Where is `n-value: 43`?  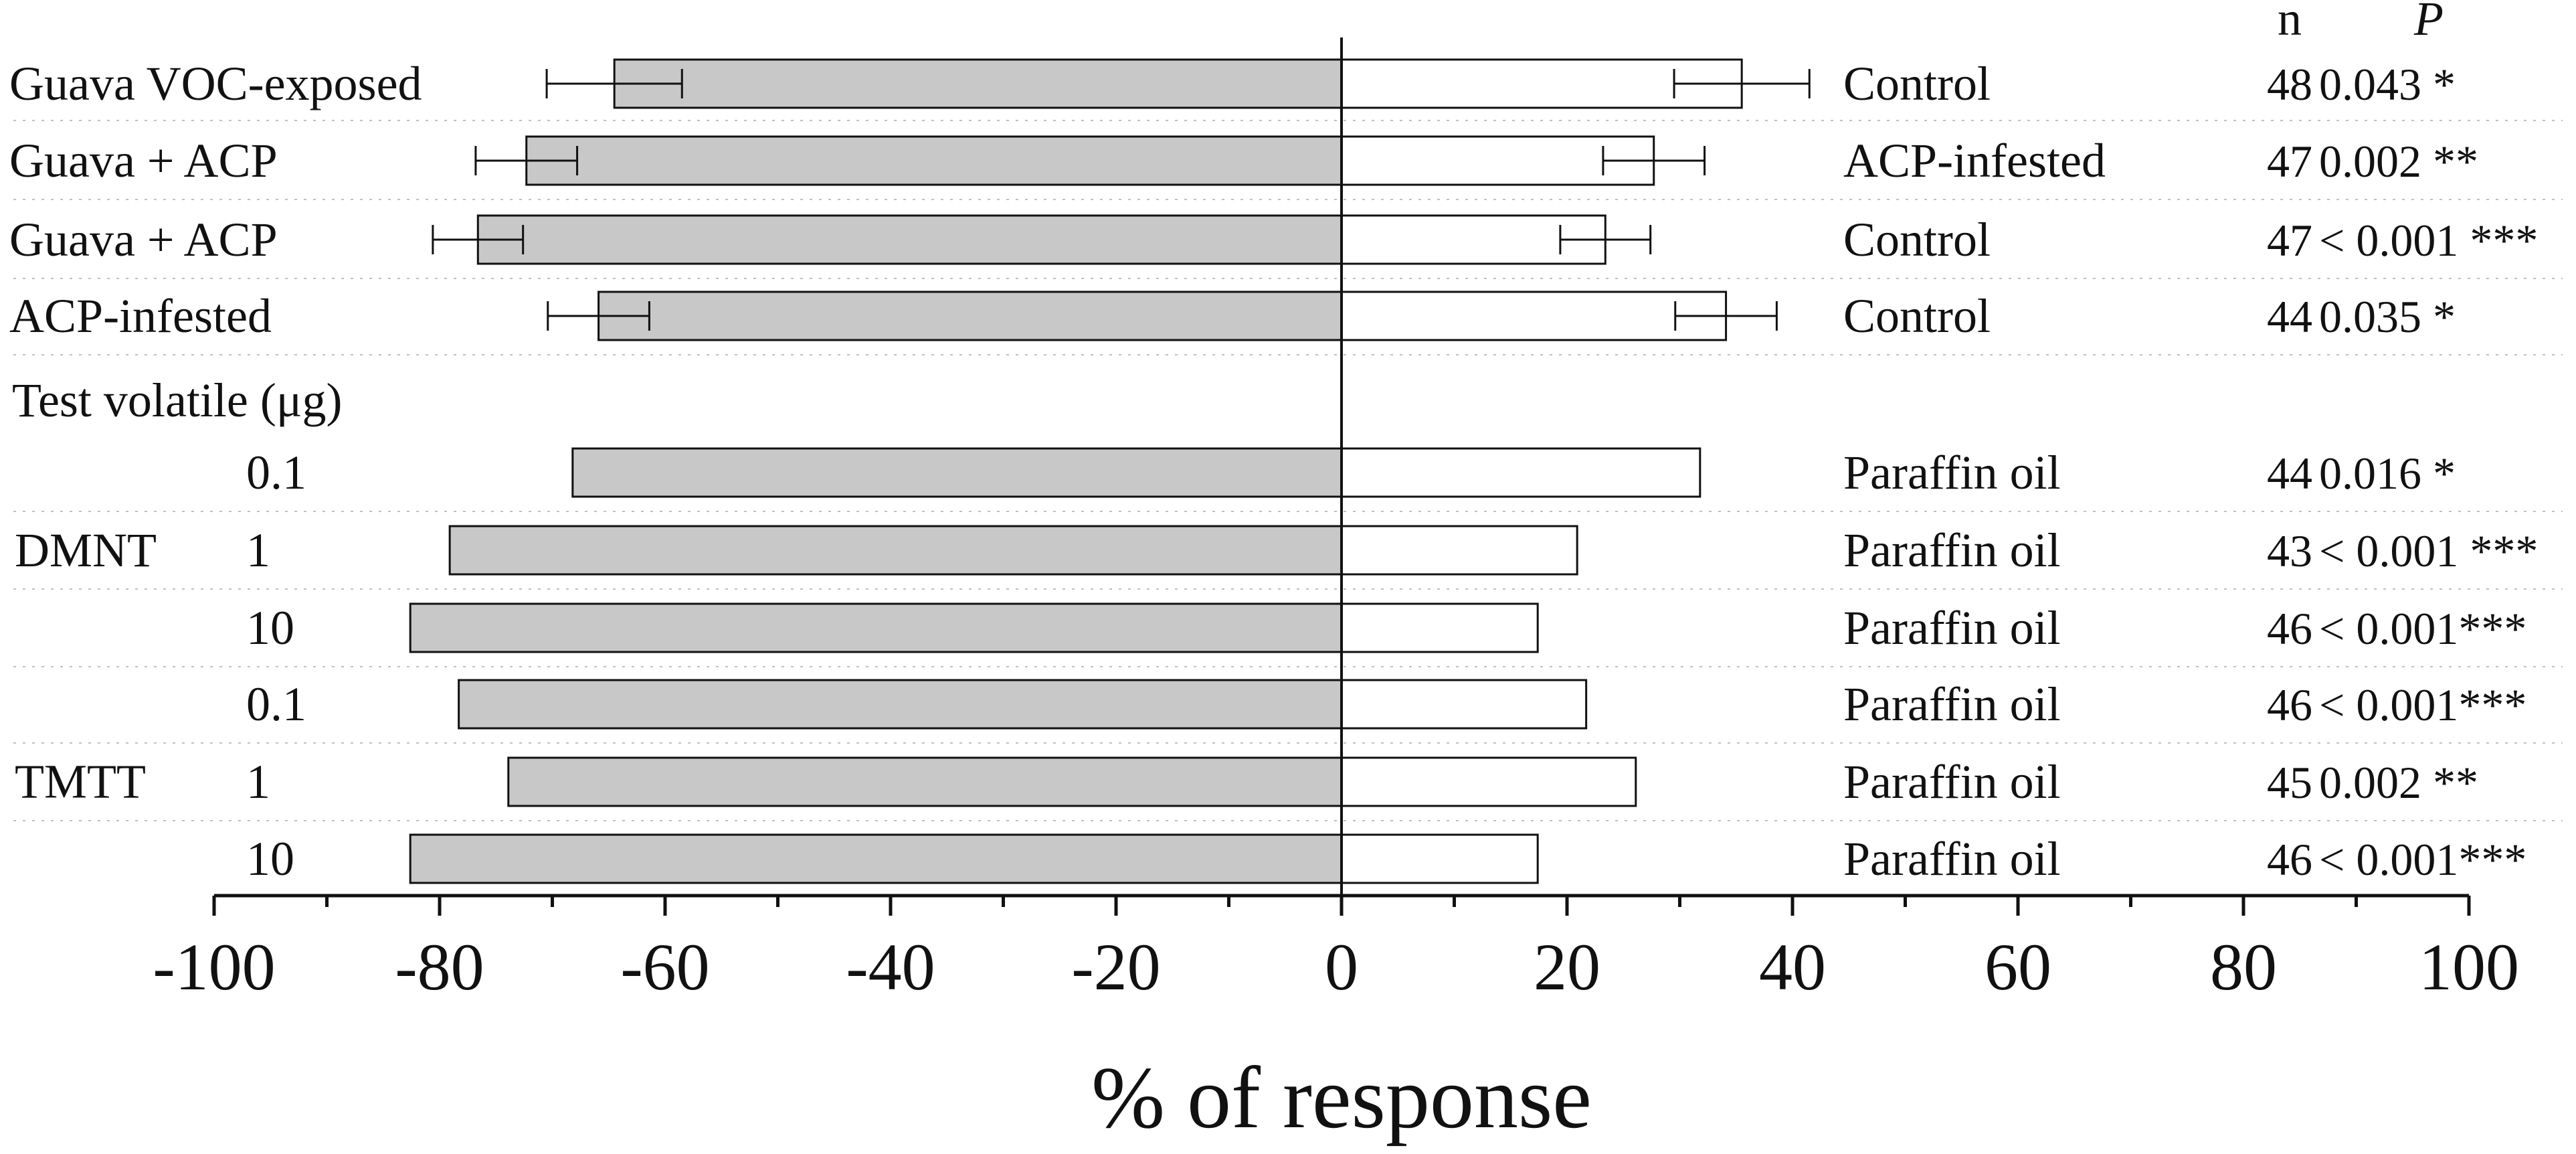 n-value: 43 is located at coordinates (2289, 550).